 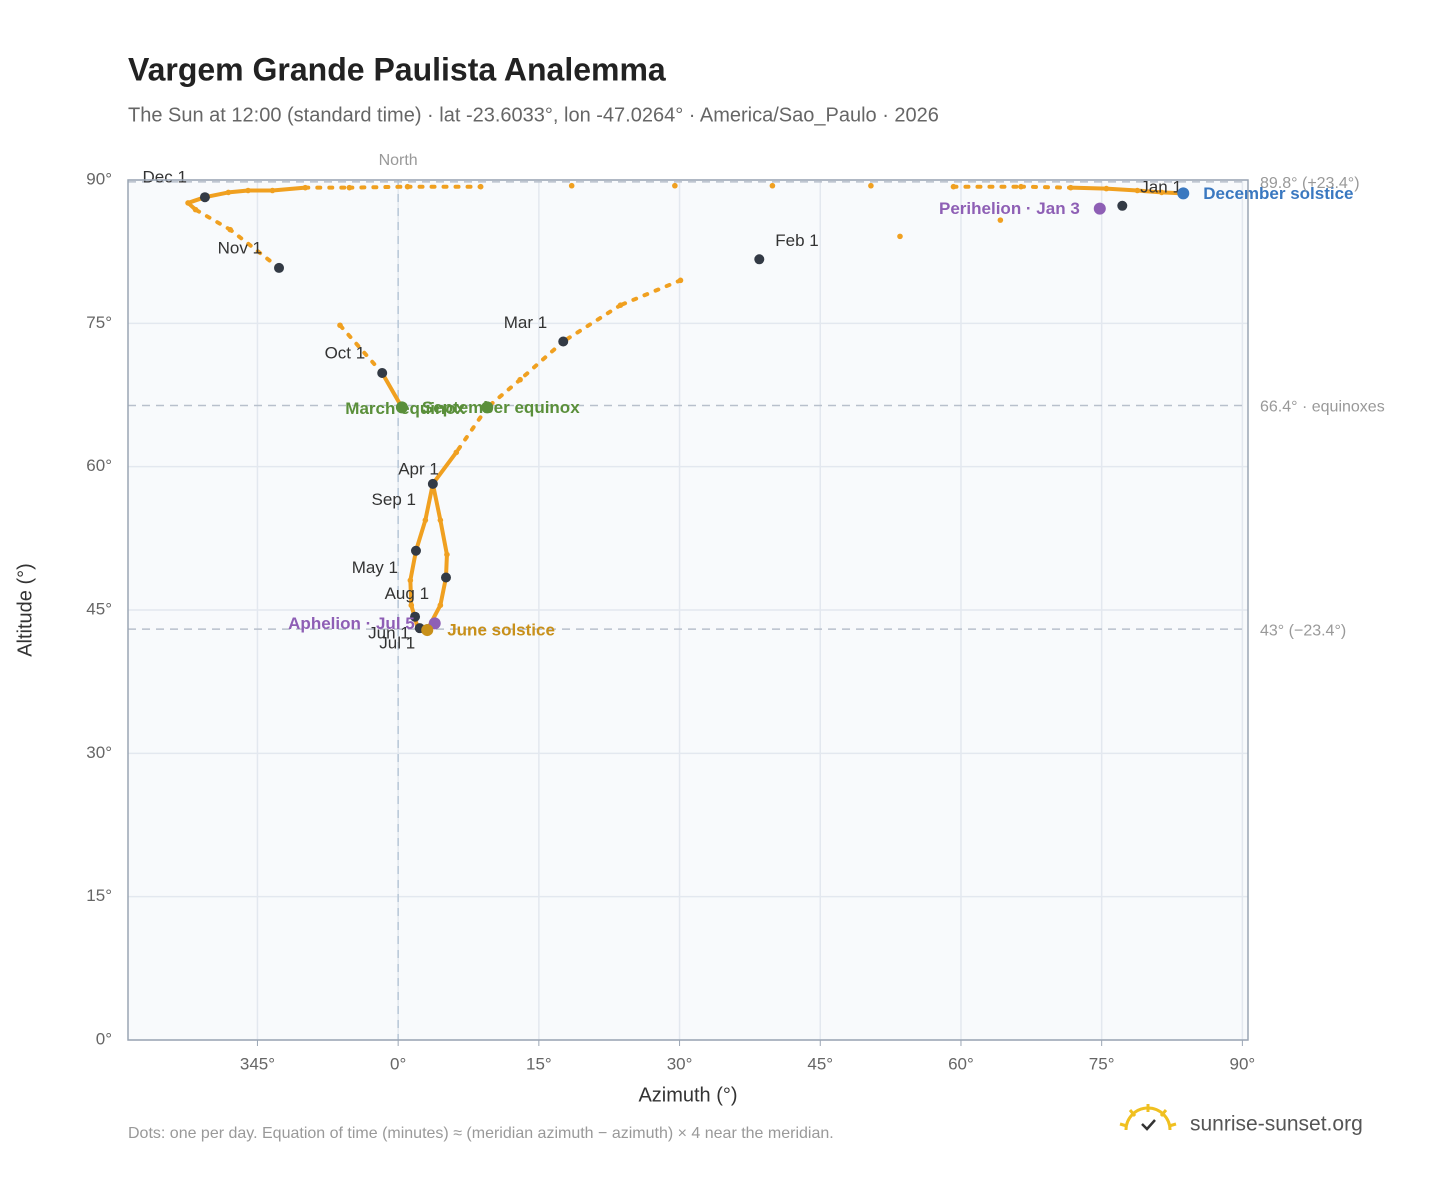 I want to click on y-axis-title: Altitude (°), so click(x=25, y=610).